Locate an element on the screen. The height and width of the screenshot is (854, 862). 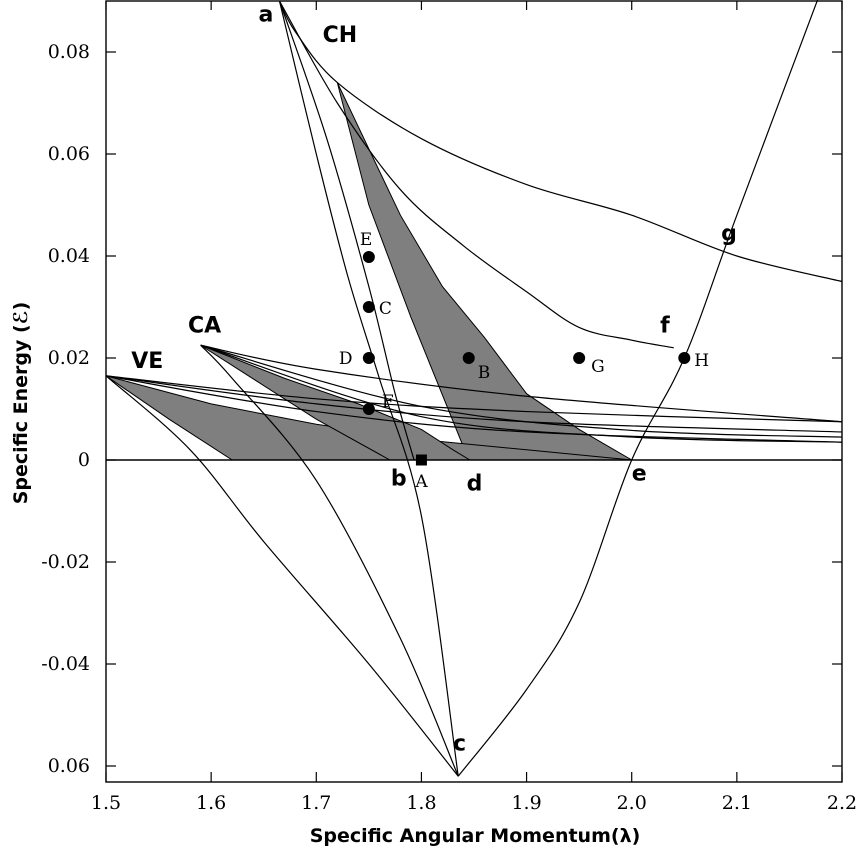
x-tick-label: 2.2 is located at coordinates (842, 803).